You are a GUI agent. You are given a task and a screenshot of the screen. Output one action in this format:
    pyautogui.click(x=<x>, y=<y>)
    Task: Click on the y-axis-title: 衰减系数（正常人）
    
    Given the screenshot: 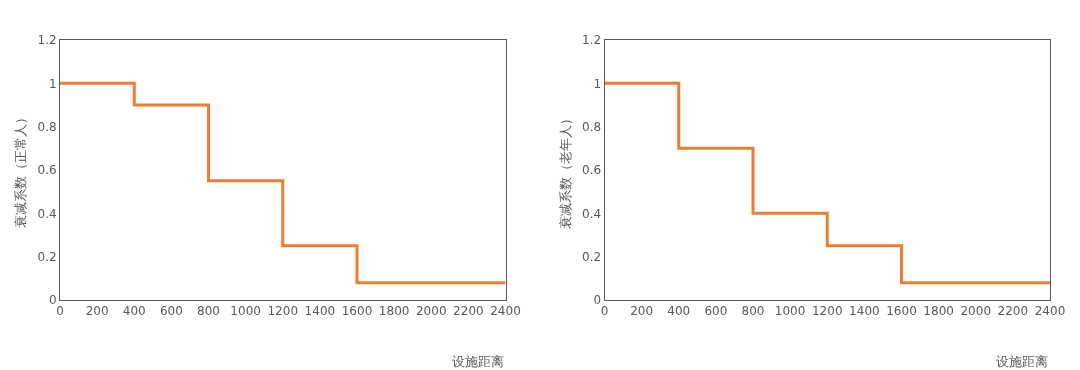 What is the action you would take?
    pyautogui.click(x=21, y=170)
    